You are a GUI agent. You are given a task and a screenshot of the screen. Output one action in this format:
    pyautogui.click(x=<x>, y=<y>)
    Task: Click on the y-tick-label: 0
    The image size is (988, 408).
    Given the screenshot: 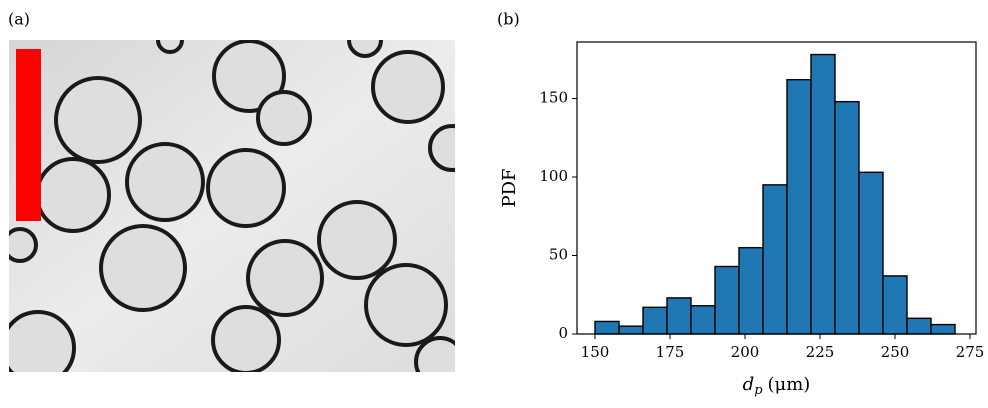 What is the action you would take?
    pyautogui.click(x=563, y=333)
    